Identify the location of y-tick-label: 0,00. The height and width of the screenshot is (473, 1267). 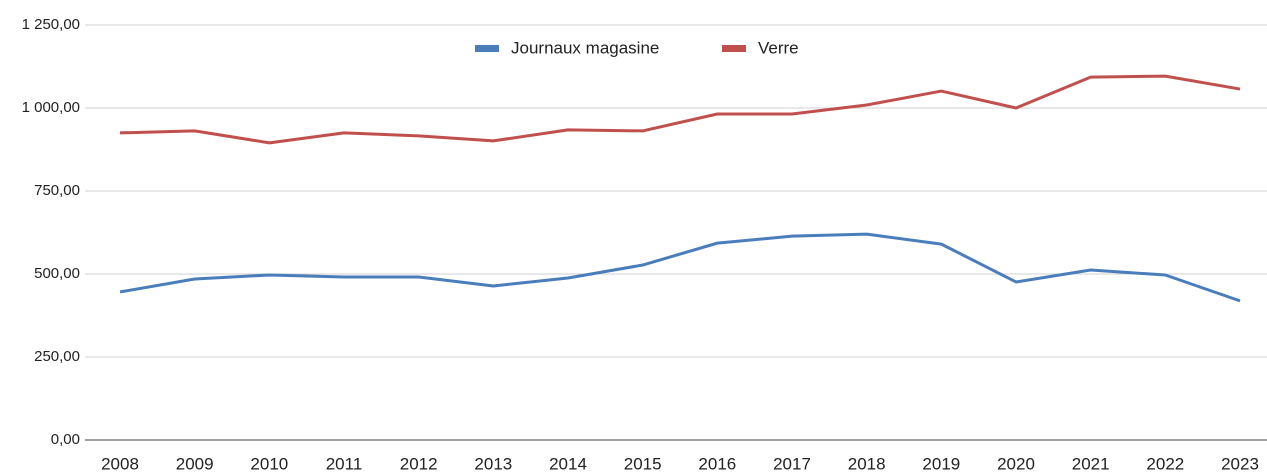
(65, 439).